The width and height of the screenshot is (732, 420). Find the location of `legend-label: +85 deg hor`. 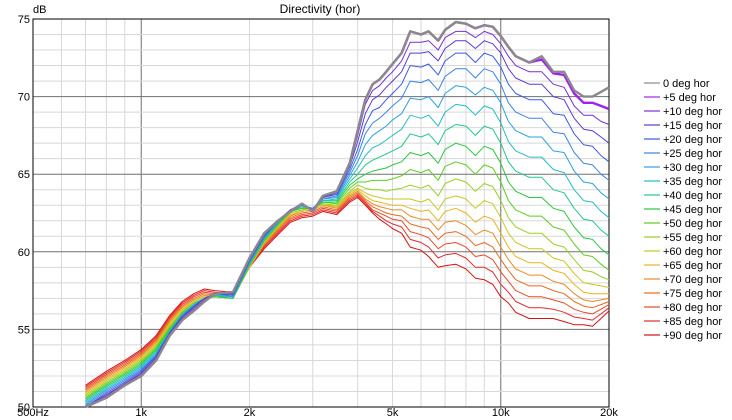

legend-label: +85 deg hor is located at coordinates (692, 322).